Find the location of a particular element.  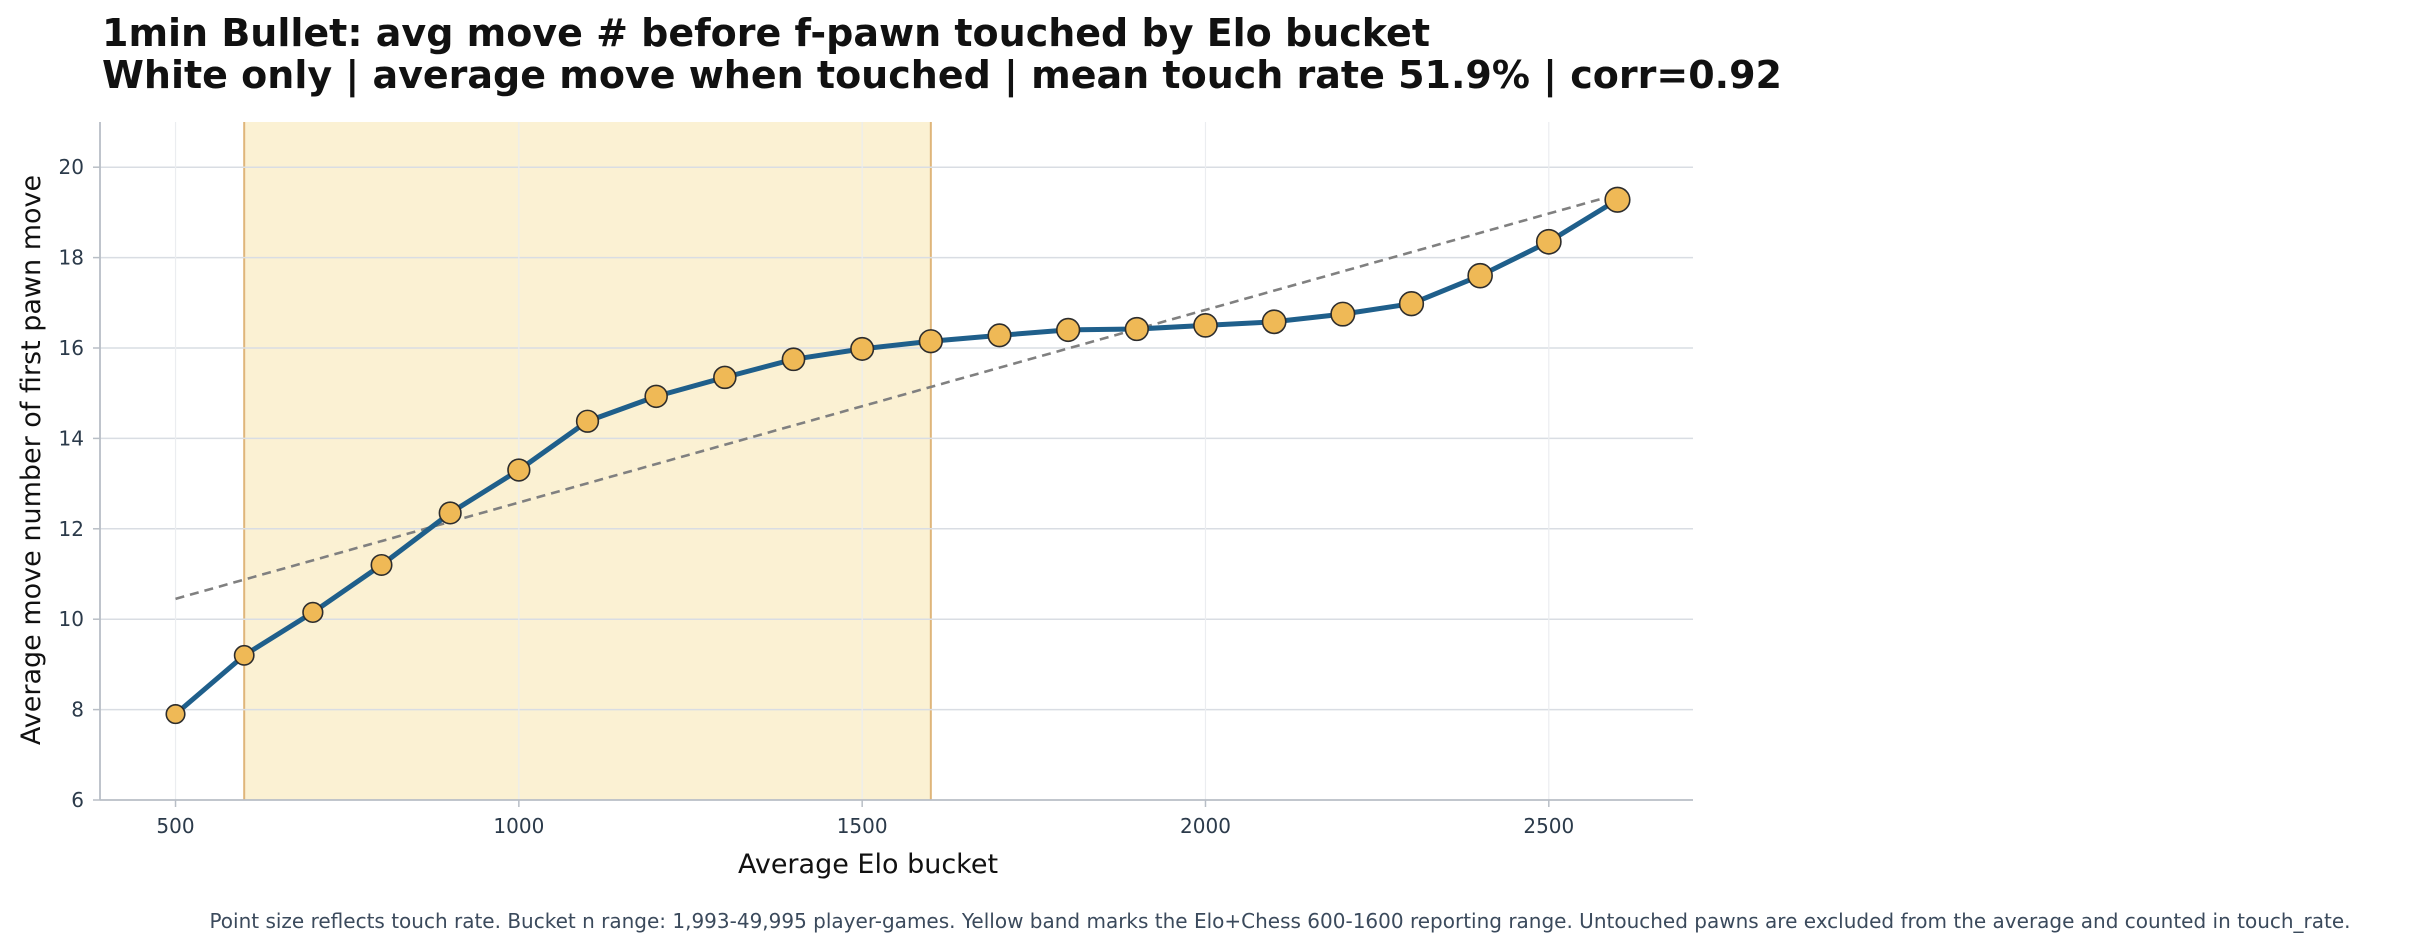

y-axis-label: Average move number of first pawn move is located at coordinates (31, 460).